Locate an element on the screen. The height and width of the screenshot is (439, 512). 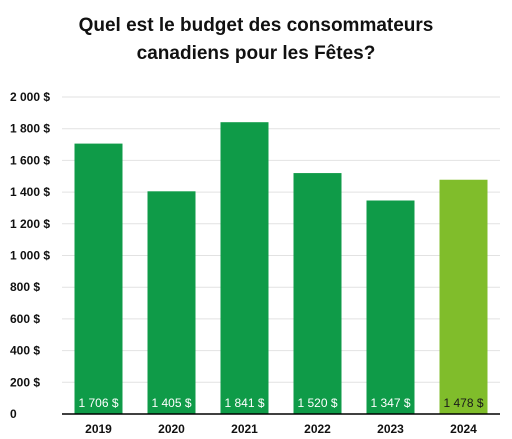
data-label-2021: 1 841 $ is located at coordinates (244, 403).